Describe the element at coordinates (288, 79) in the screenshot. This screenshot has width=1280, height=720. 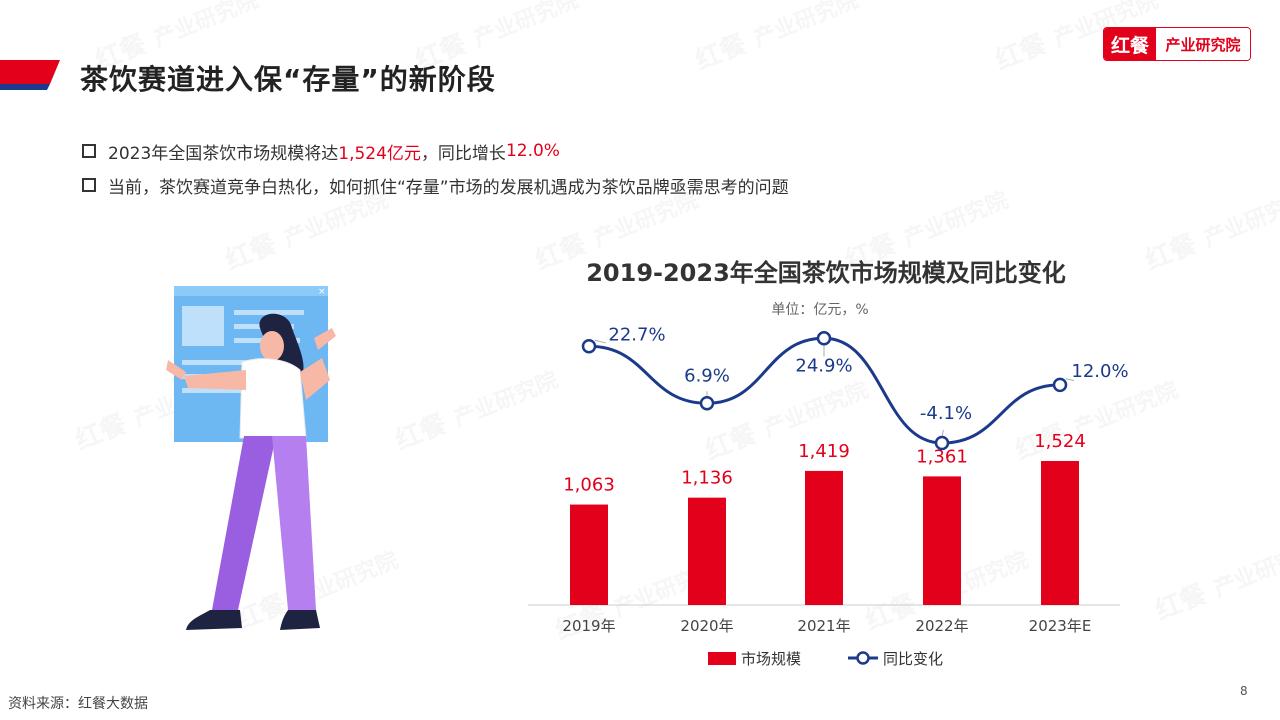
I see `page-title: 茶饮赛道进入保“存量”的新阶段` at that location.